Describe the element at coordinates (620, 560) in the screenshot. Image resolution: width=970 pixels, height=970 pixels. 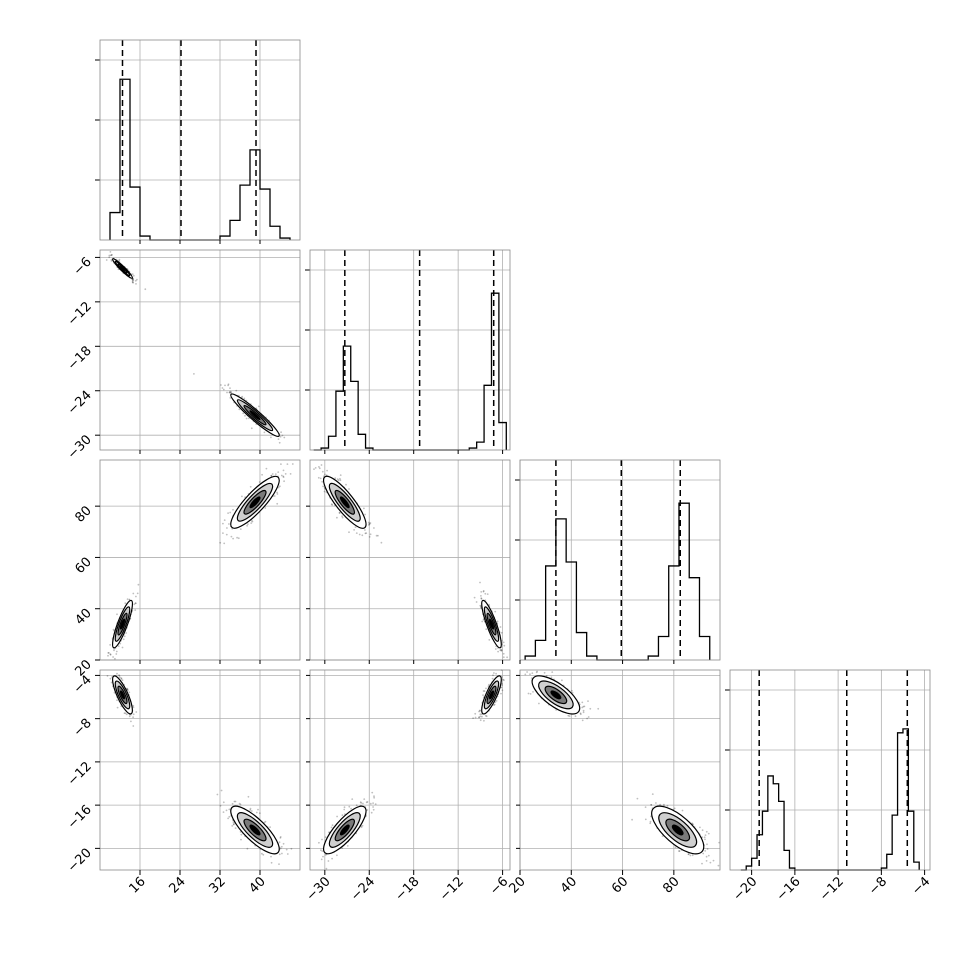
I see `panel-frame` at that location.